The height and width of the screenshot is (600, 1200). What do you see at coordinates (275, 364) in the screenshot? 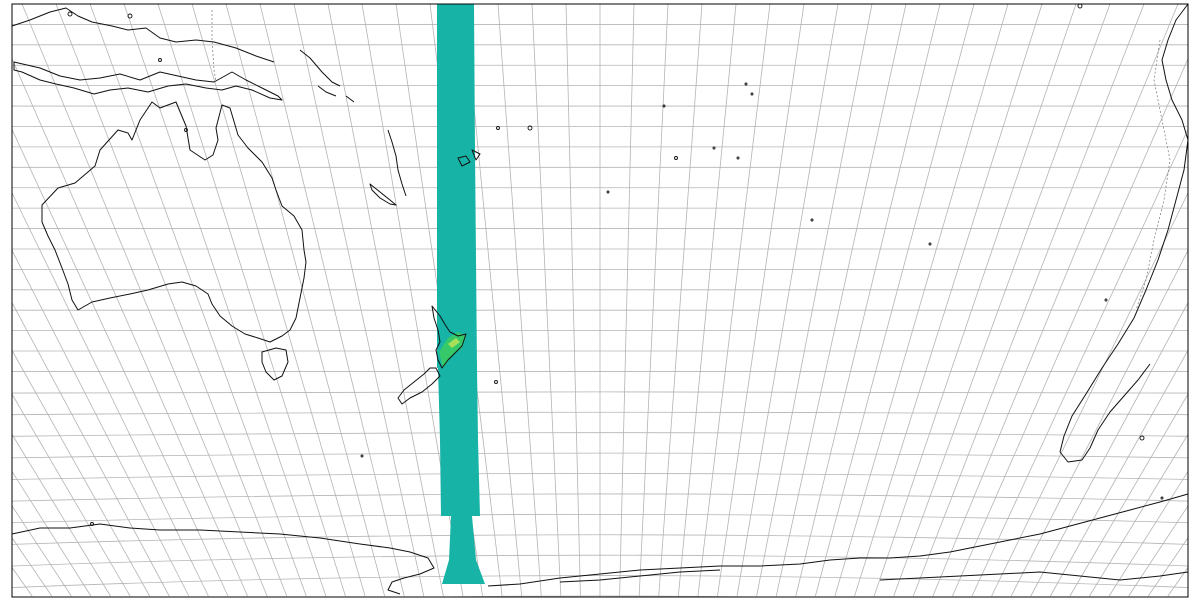
I see `tasmania-coast` at bounding box center [275, 364].